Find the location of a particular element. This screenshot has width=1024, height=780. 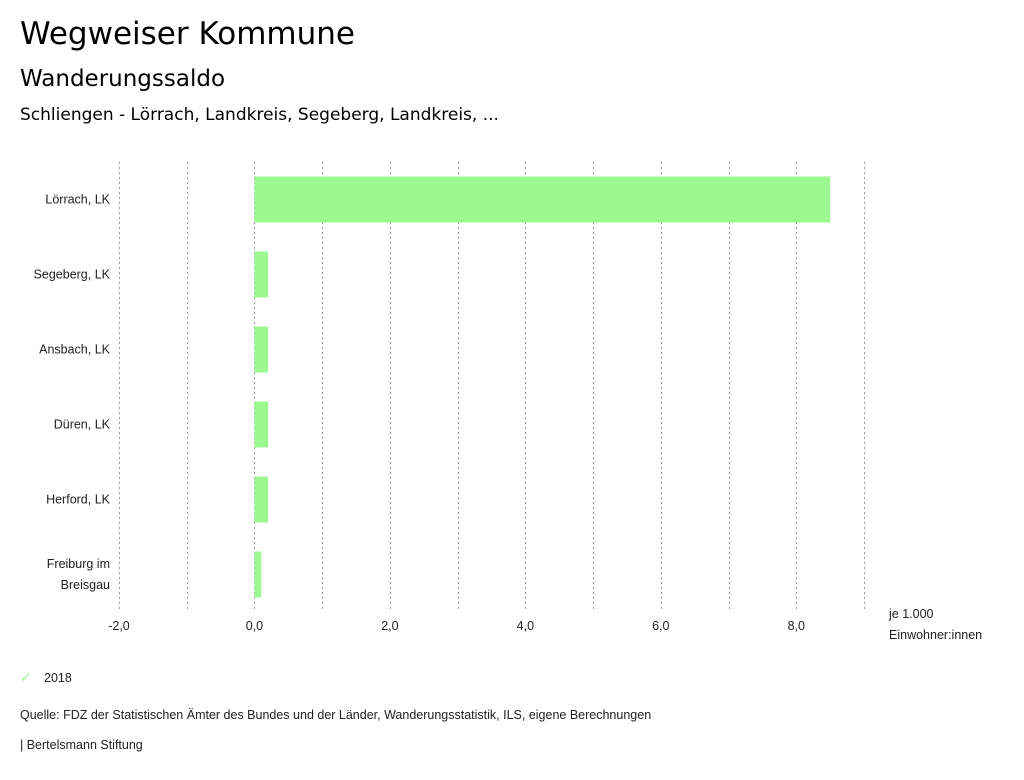

x-tick-label: 2,0 is located at coordinates (389, 626).